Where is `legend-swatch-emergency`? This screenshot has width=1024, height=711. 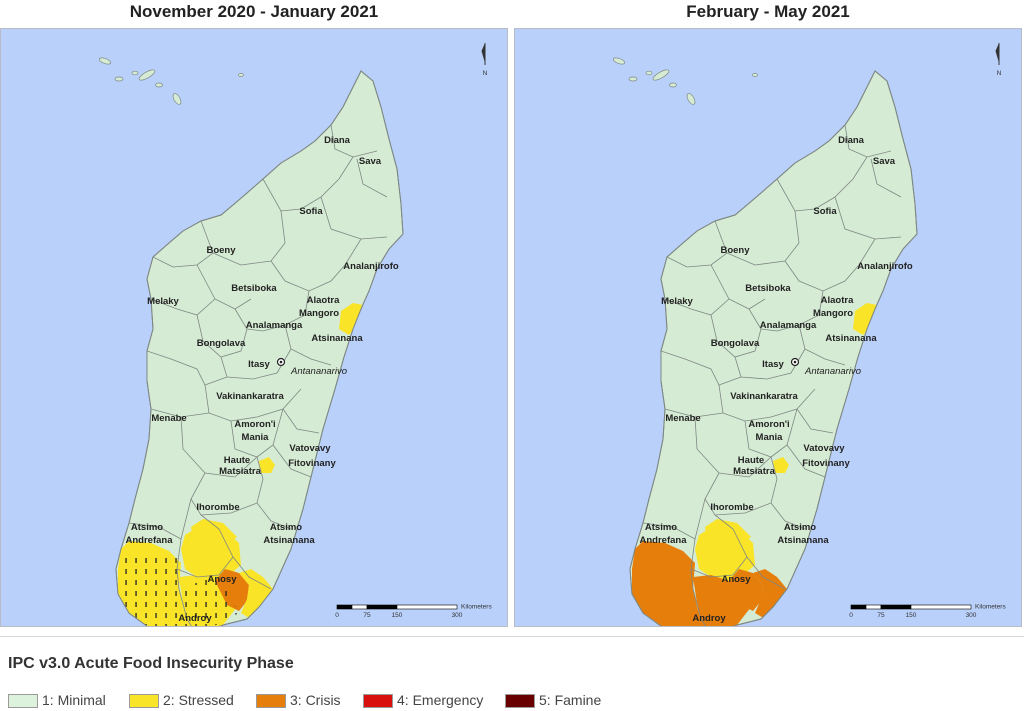
legend-swatch-emergency is located at coordinates (378, 701).